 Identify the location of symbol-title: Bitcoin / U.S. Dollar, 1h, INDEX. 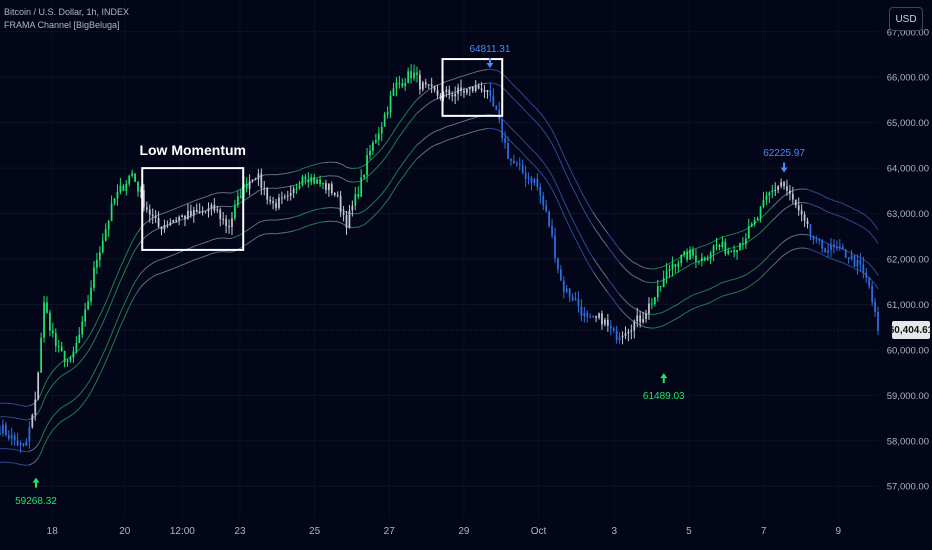
(67, 12).